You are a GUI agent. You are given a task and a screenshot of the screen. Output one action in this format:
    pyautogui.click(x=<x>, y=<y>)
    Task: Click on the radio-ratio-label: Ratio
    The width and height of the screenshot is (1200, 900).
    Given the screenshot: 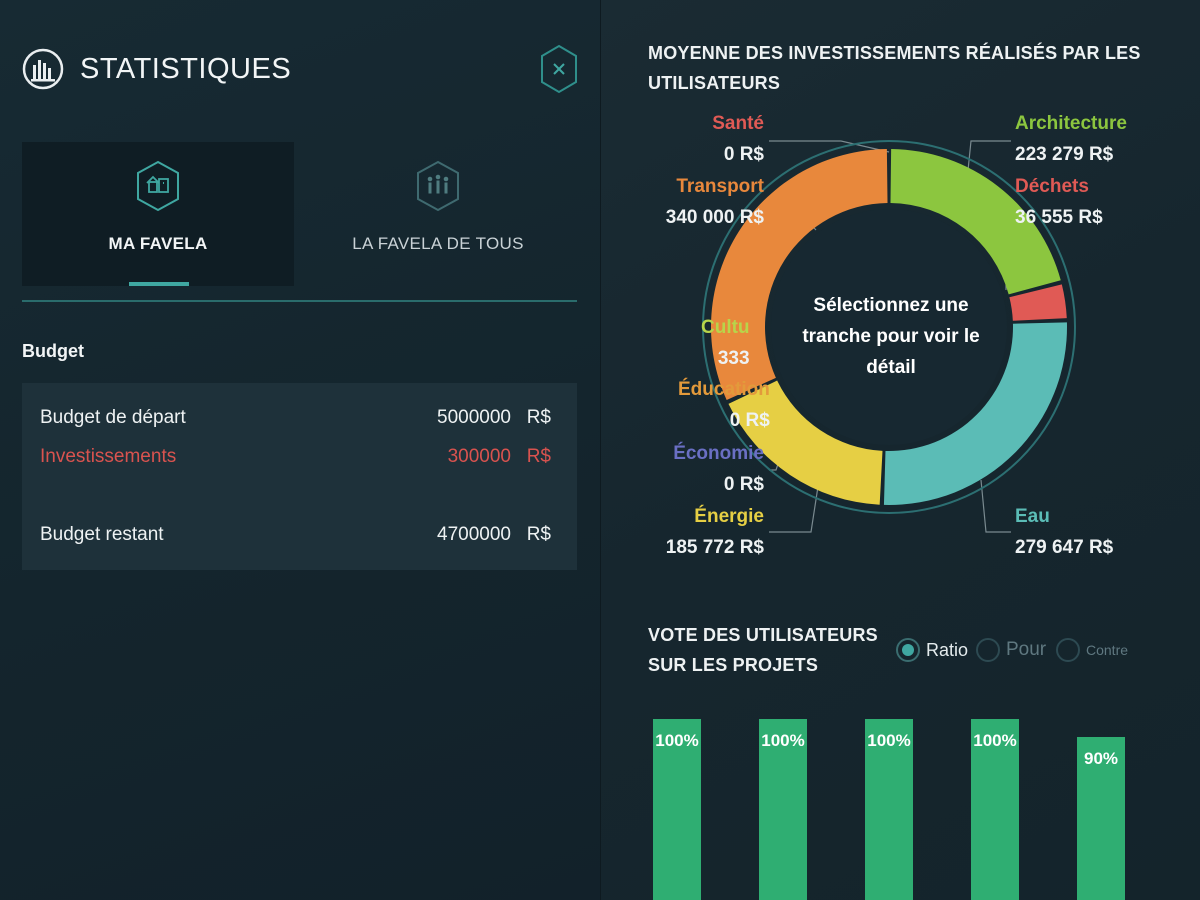 What is the action you would take?
    pyautogui.click(x=947, y=649)
    